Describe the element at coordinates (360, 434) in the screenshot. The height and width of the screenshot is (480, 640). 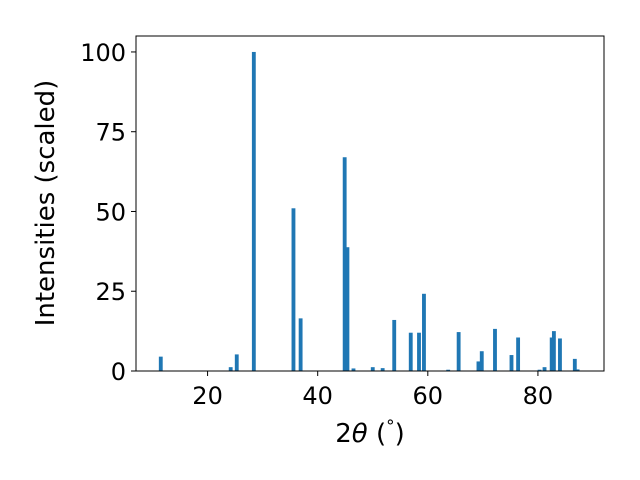
I see `x-axis-label-theta: θ` at that location.